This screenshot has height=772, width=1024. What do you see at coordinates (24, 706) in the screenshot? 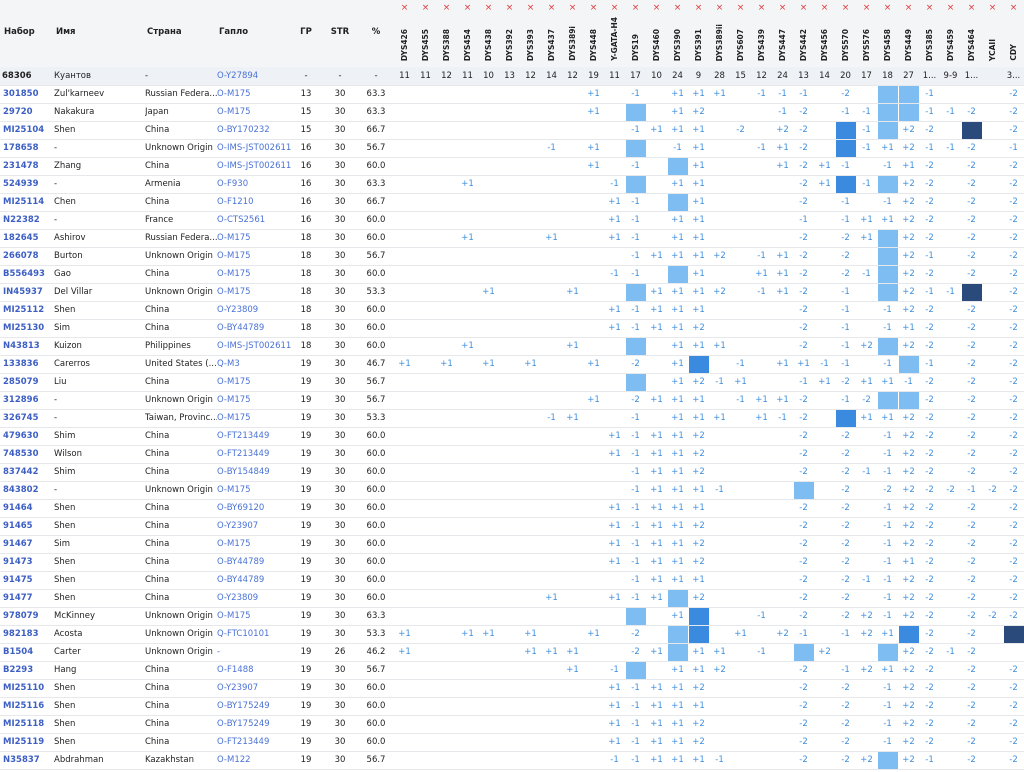
I see `row-id: MI25116` at bounding box center [24, 706].